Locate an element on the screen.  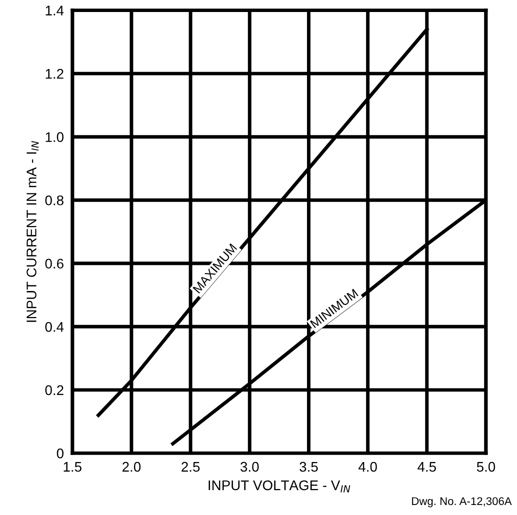
x-tick-label: 5.0 is located at coordinates (486, 467).